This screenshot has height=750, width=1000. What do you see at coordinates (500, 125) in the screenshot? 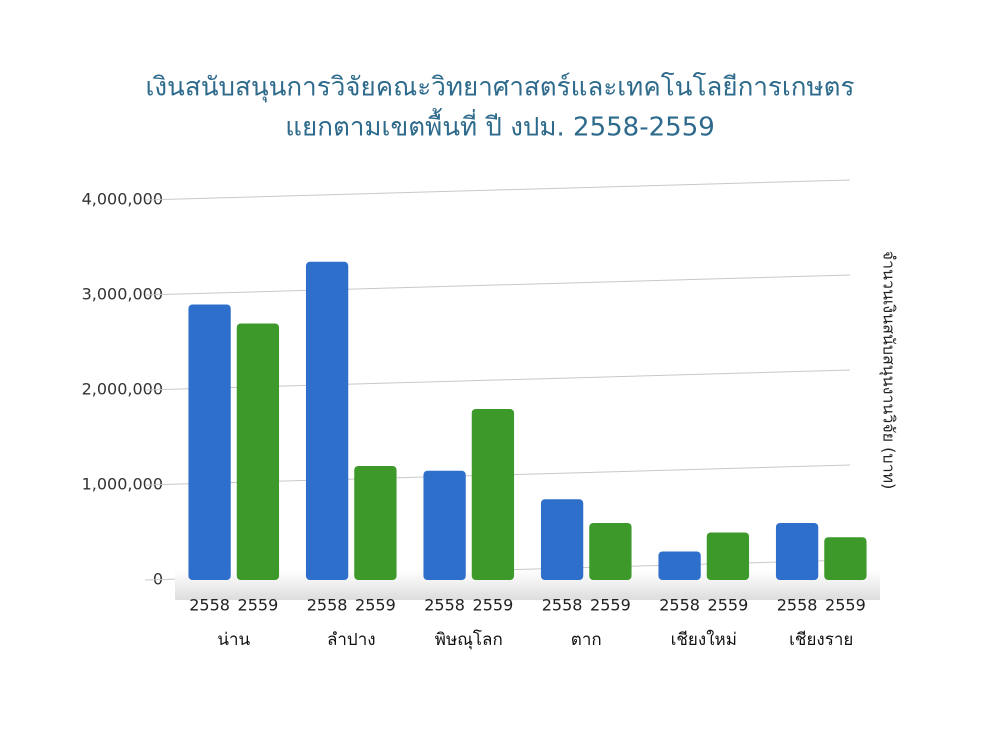
I see `chart-subtitle: แยกตามเขตพื้นที่ ปี งปม. 2558-2559` at bounding box center [500, 125].